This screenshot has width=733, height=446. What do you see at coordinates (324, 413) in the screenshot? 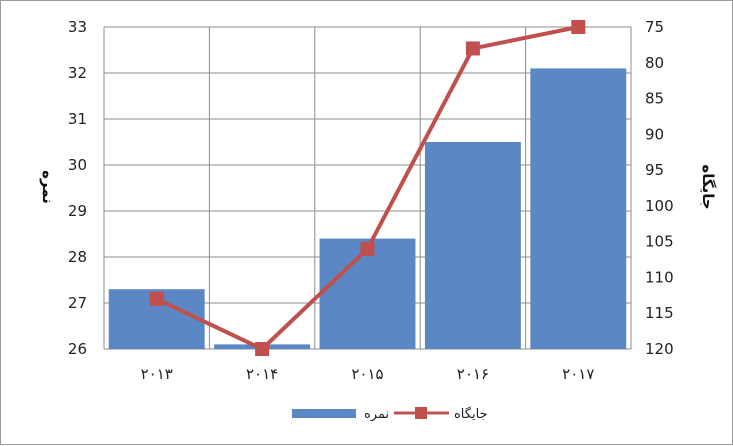
I see `legend-swatch-bar` at bounding box center [324, 413].